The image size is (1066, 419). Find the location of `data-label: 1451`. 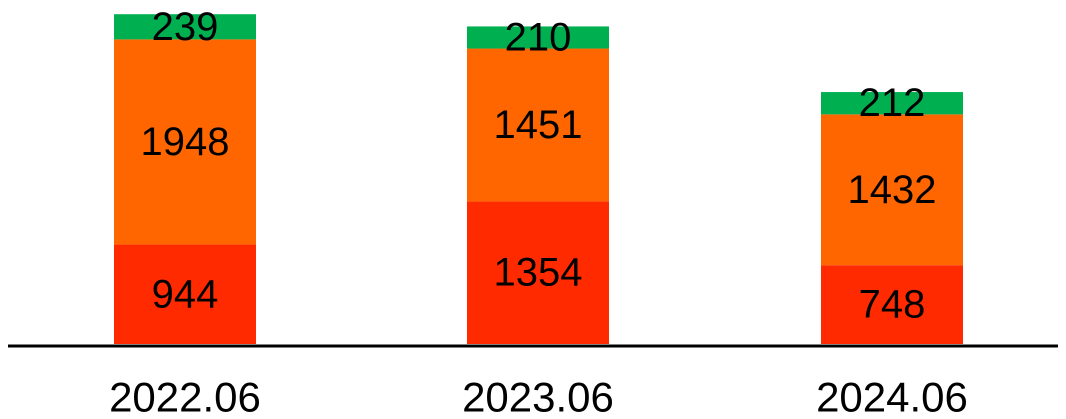

data-label: 1451 is located at coordinates (538, 125).